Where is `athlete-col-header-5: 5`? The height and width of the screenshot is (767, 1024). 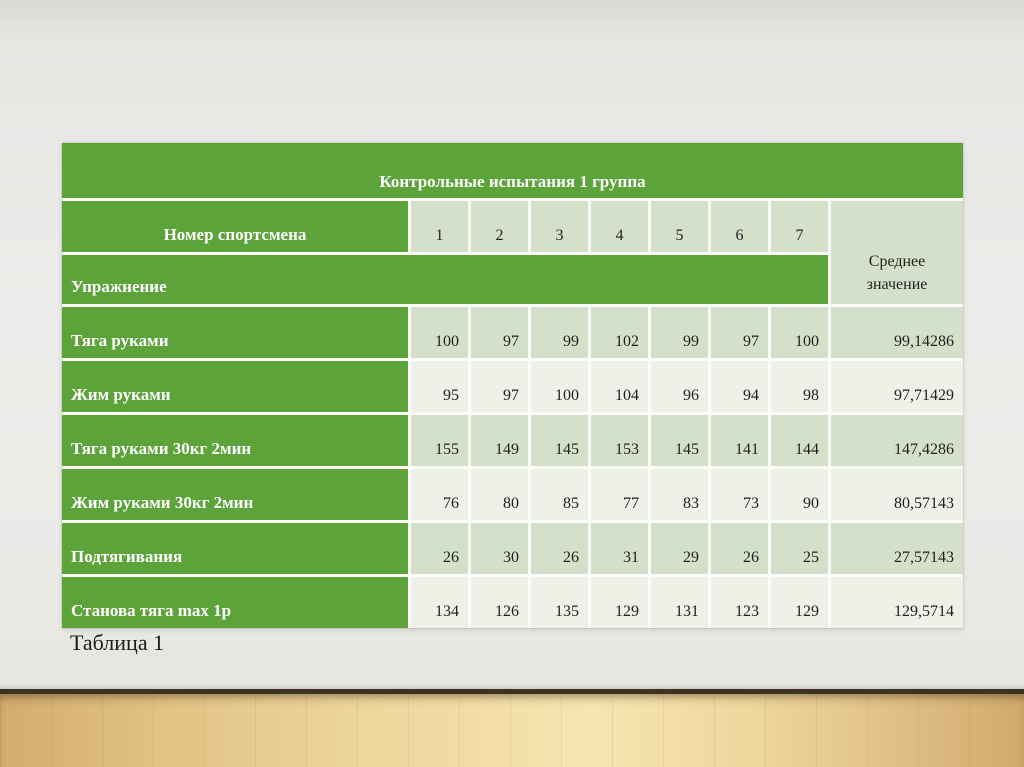 athlete-col-header-5: 5 is located at coordinates (679, 226).